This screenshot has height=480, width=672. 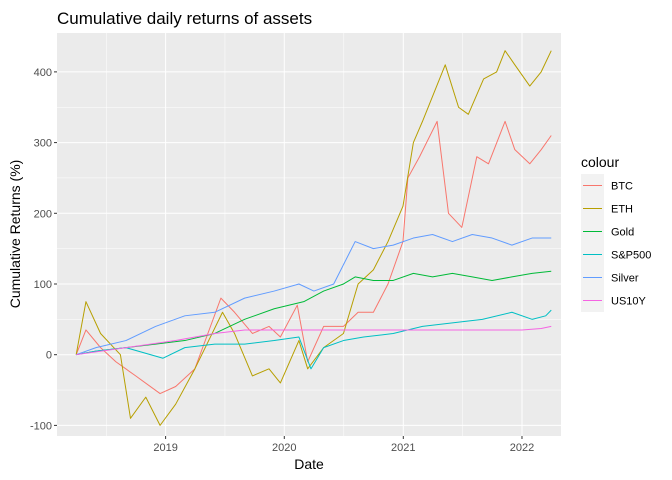 What do you see at coordinates (631, 256) in the screenshot?
I see `legend-label: S&P500` at bounding box center [631, 256].